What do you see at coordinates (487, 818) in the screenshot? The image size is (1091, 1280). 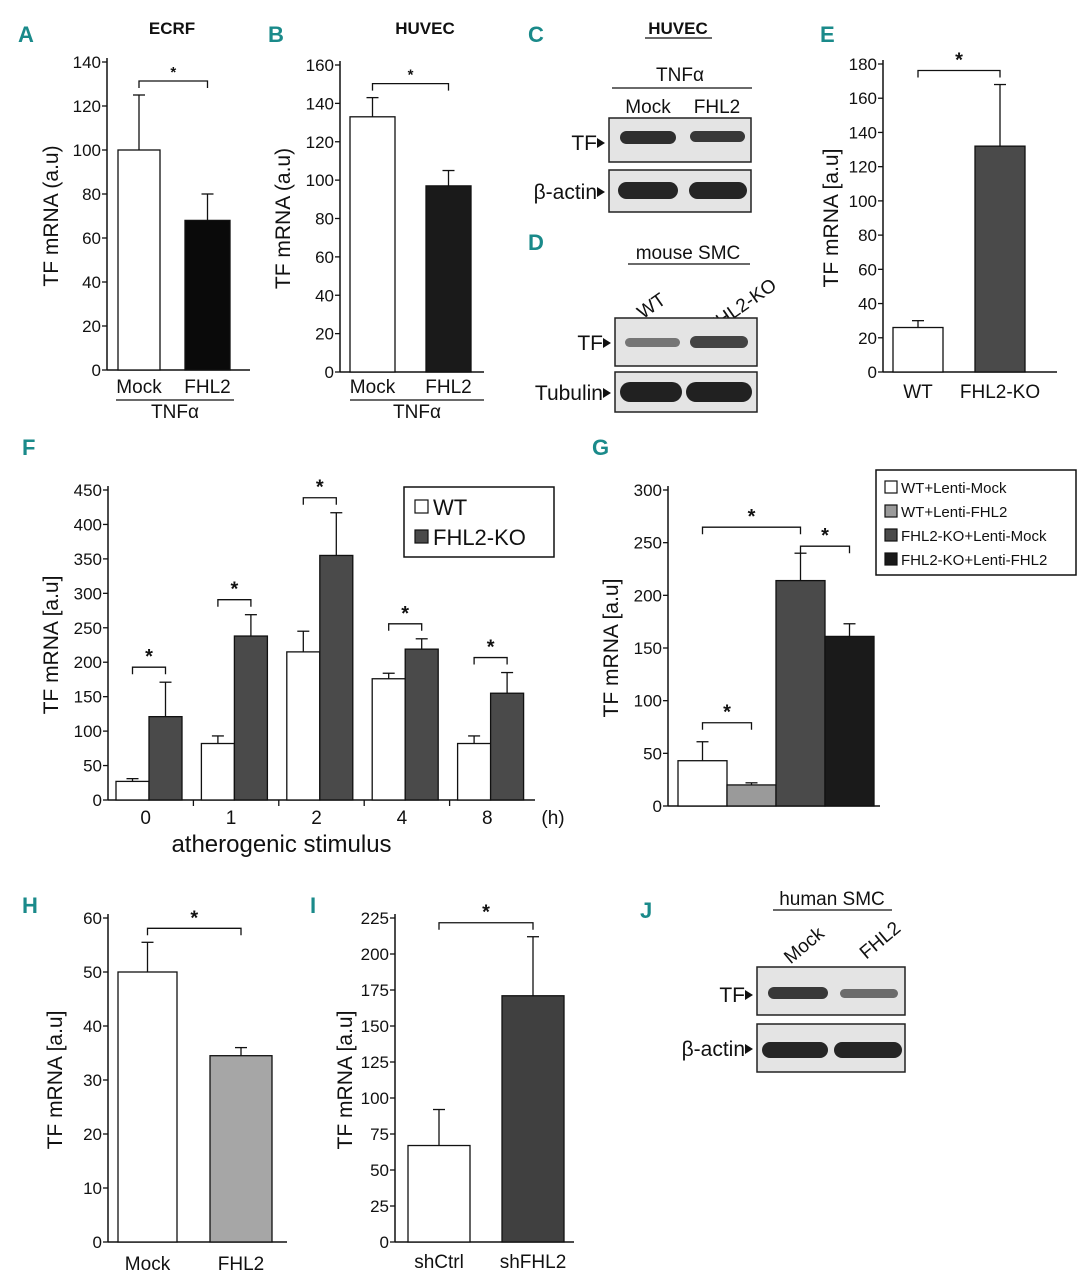 I see `x-tick-label: 8` at bounding box center [487, 818].